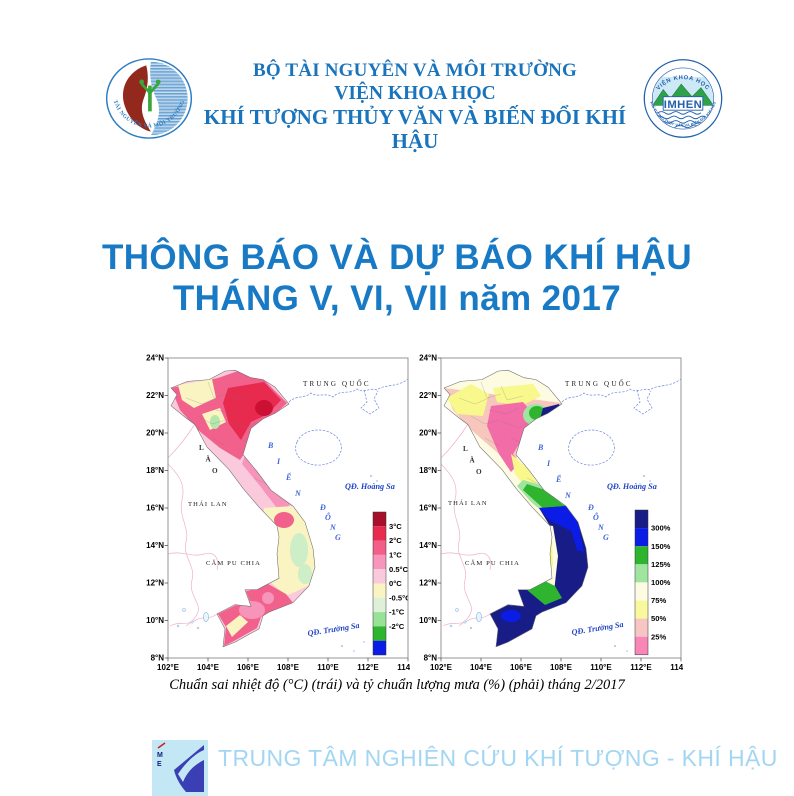 This screenshot has height=796, width=794. Describe the element at coordinates (661, 582) in the screenshot. I see `legend-label: 100%` at that location.